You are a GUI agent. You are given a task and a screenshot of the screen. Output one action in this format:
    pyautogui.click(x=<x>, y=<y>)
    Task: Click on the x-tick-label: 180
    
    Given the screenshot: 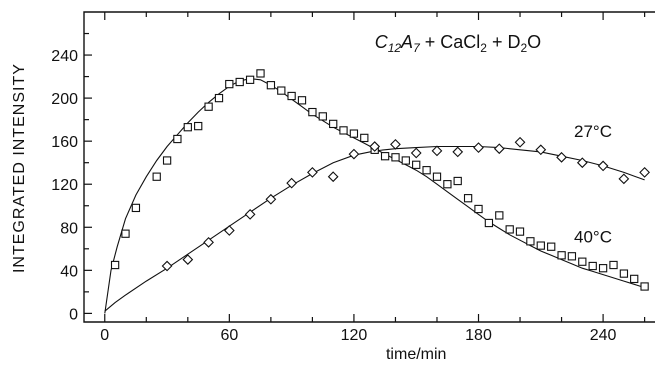 What is the action you would take?
    pyautogui.click(x=478, y=335)
    